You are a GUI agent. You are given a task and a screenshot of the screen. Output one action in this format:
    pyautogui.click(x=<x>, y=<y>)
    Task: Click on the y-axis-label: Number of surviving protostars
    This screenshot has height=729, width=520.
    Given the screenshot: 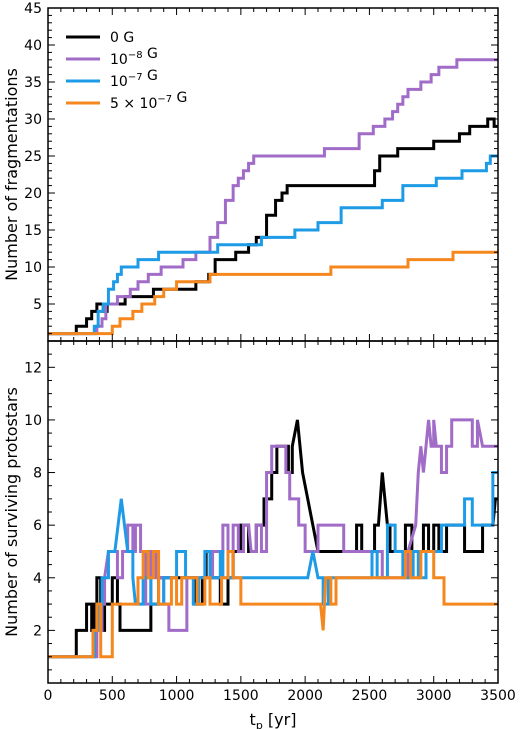 What is the action you would take?
    pyautogui.click(x=11, y=512)
    